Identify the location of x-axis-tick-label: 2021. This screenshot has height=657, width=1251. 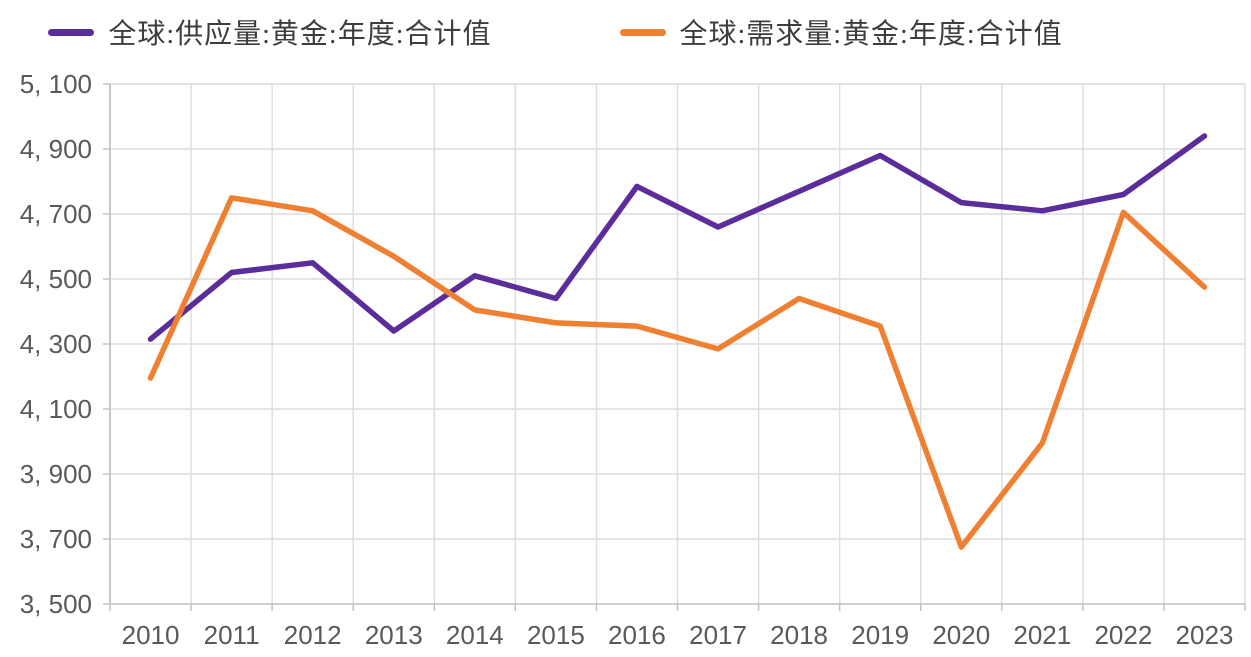
(1042, 635).